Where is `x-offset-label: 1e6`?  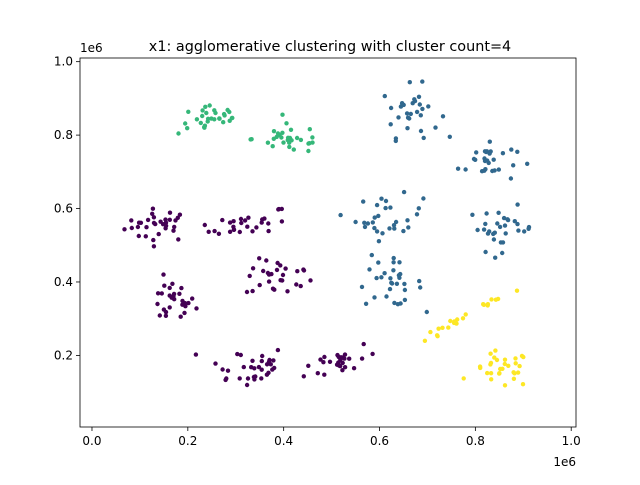
x-offset-label: 1e6 is located at coordinates (564, 462).